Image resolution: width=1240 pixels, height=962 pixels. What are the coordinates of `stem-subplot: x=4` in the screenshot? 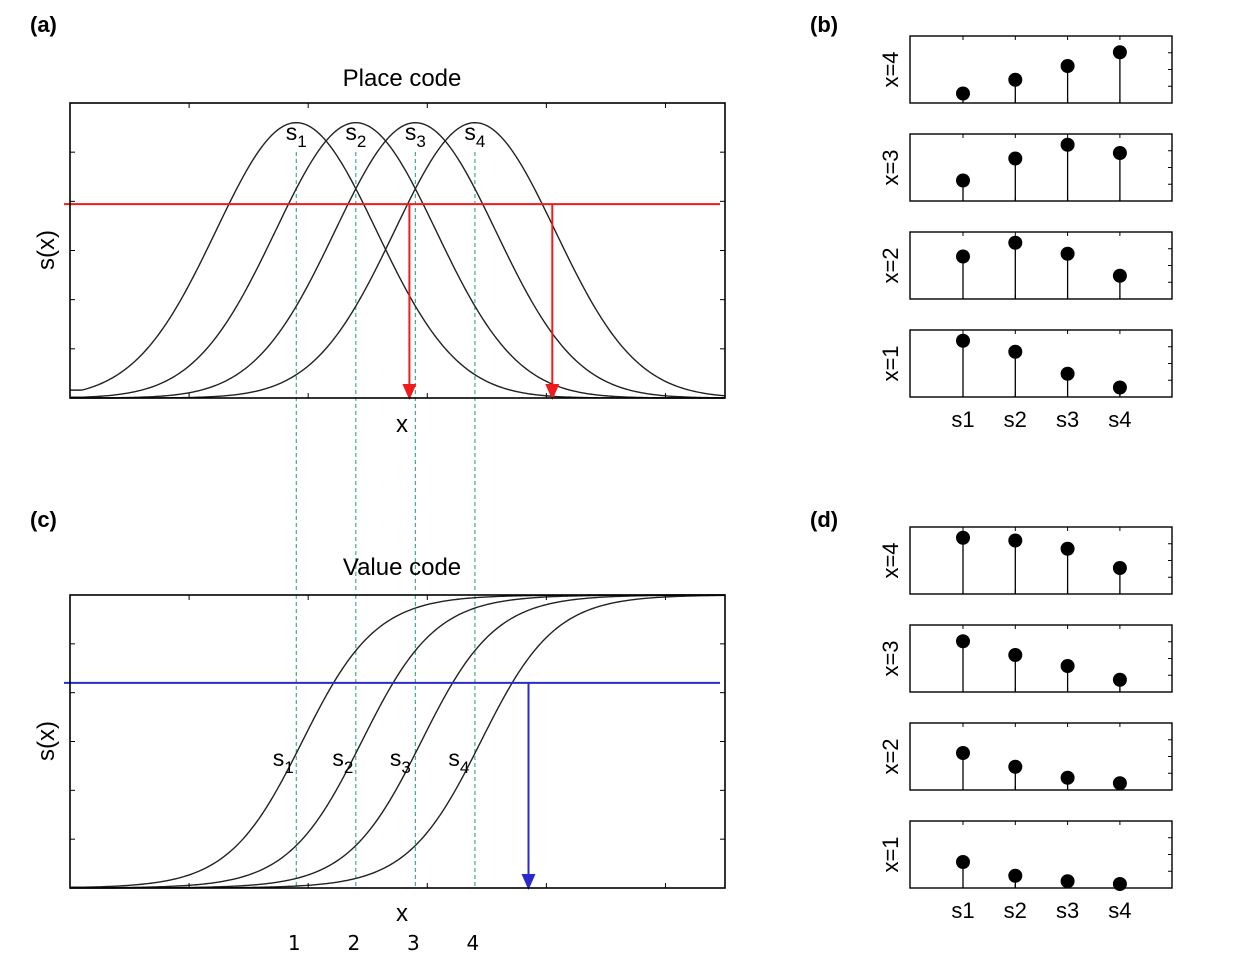 It's located at (1025, 560).